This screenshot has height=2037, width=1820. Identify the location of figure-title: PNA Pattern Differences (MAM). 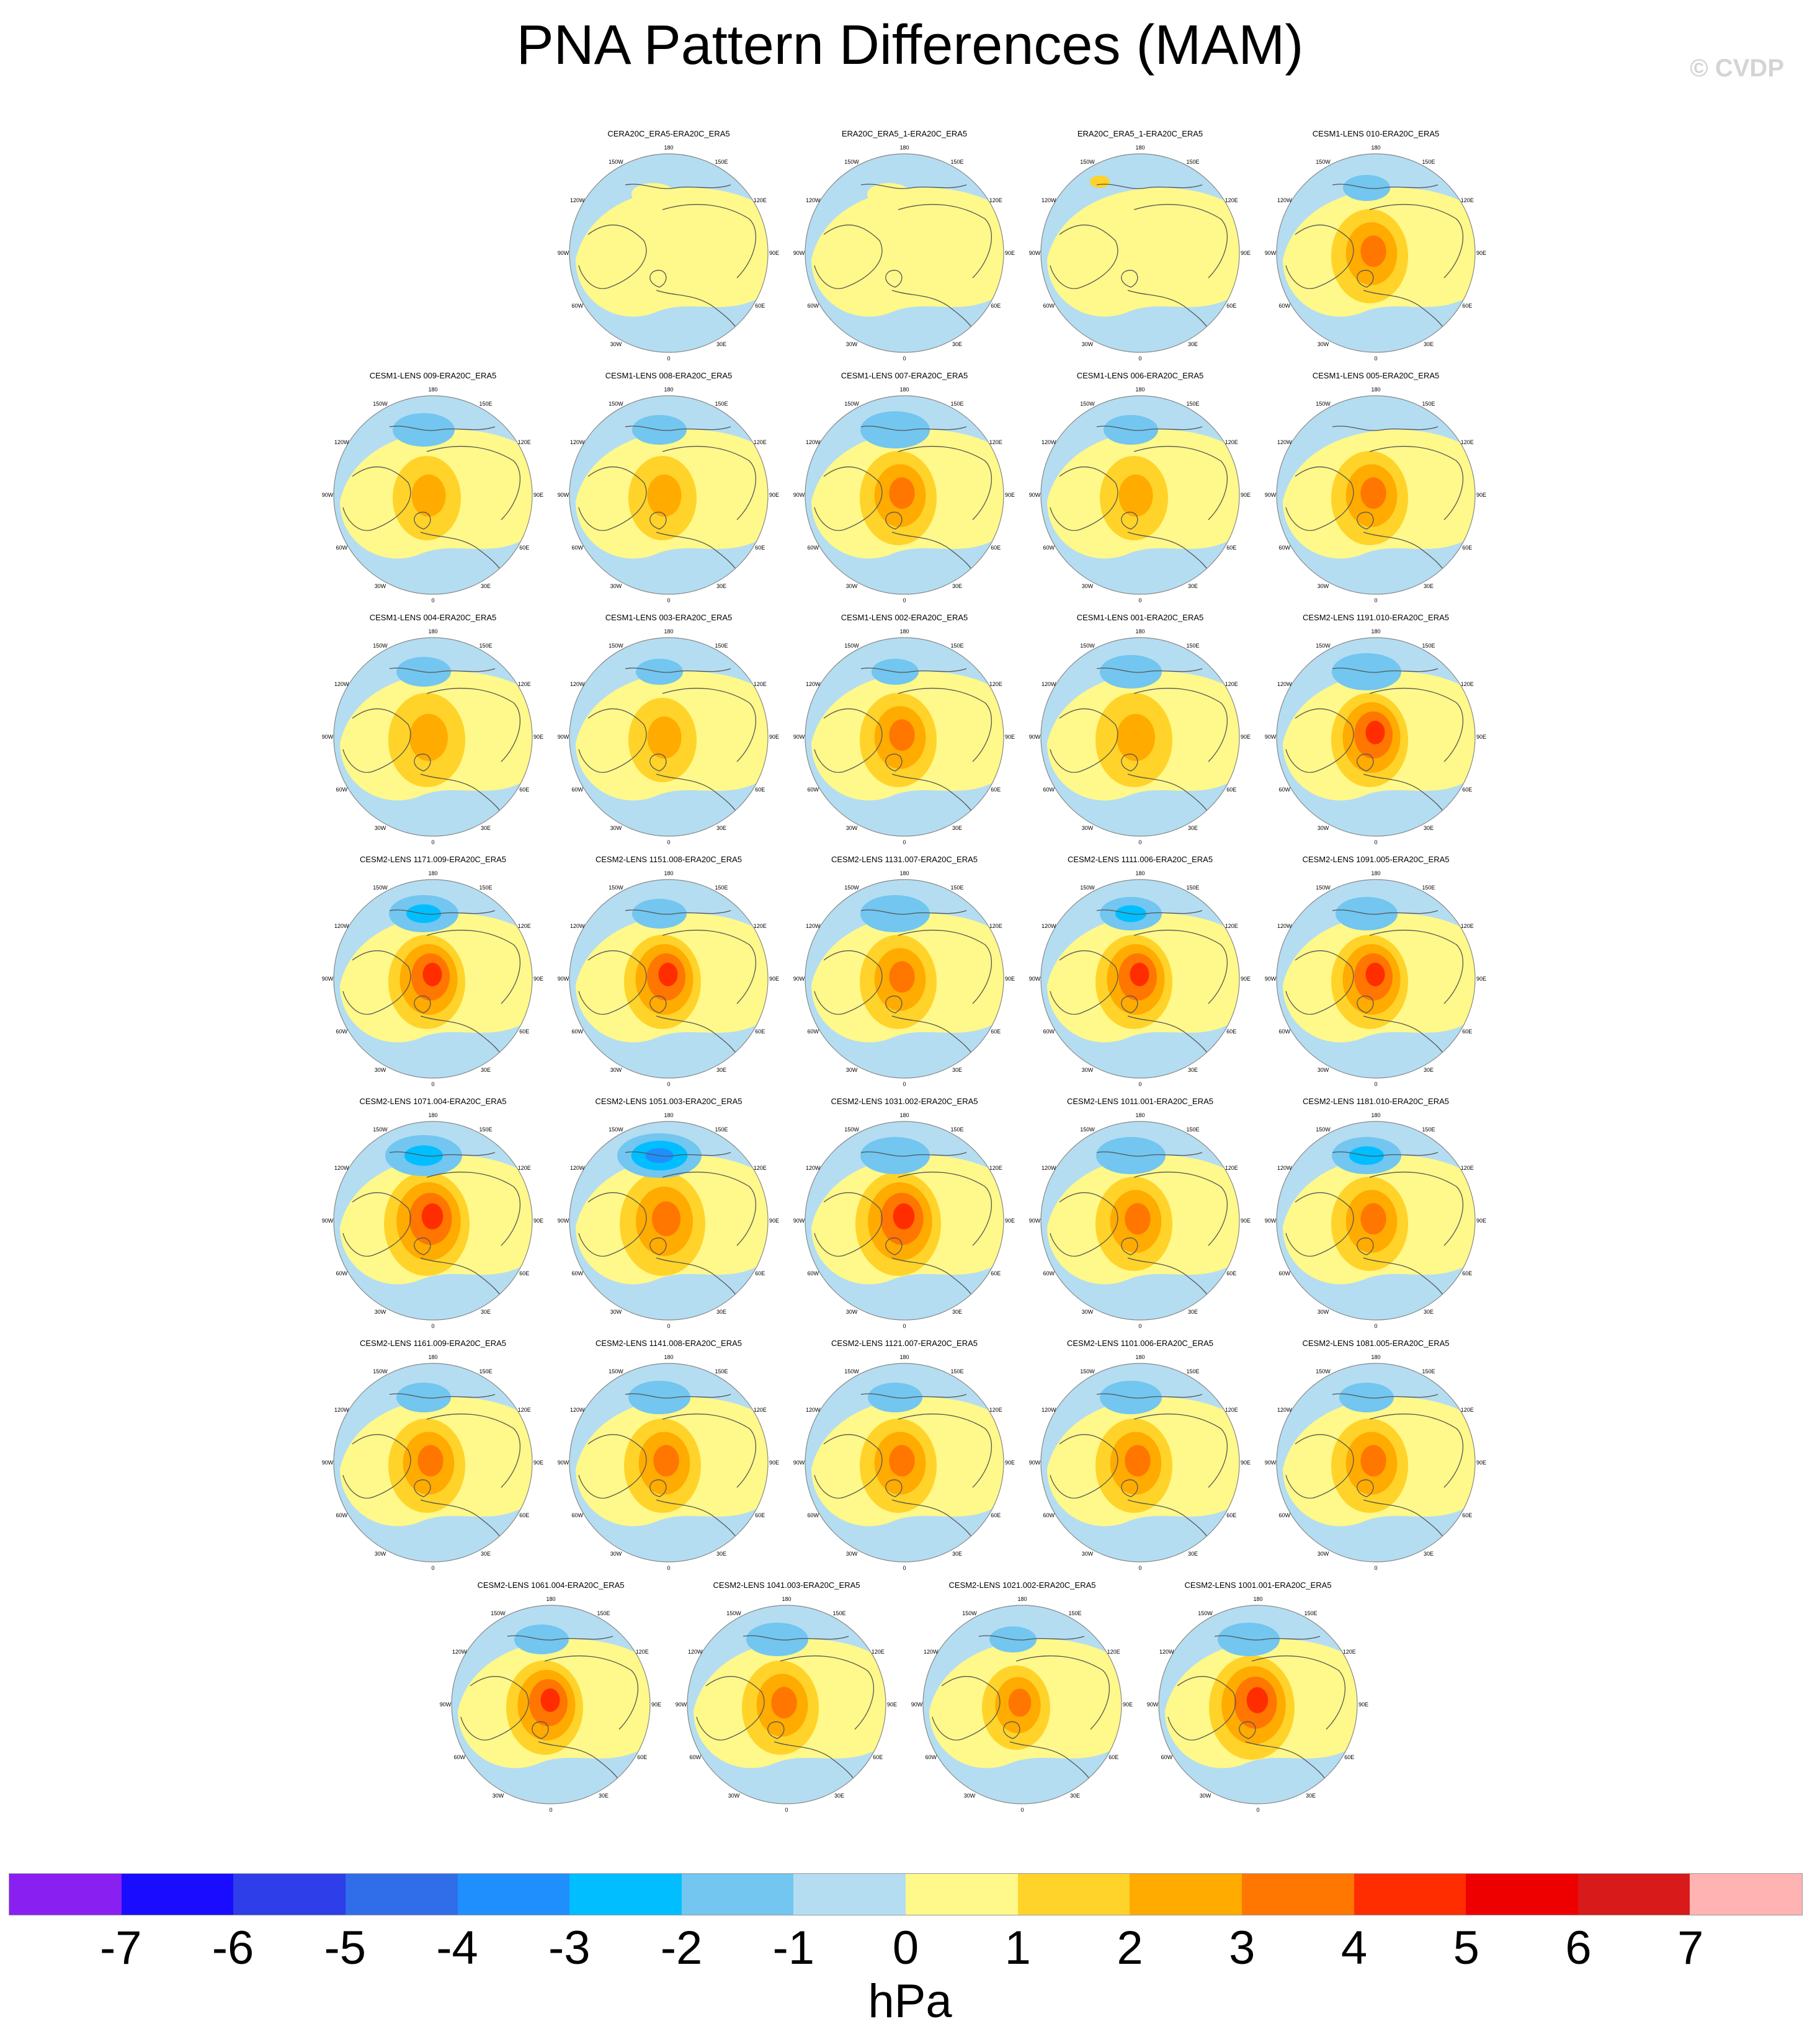
(910, 45).